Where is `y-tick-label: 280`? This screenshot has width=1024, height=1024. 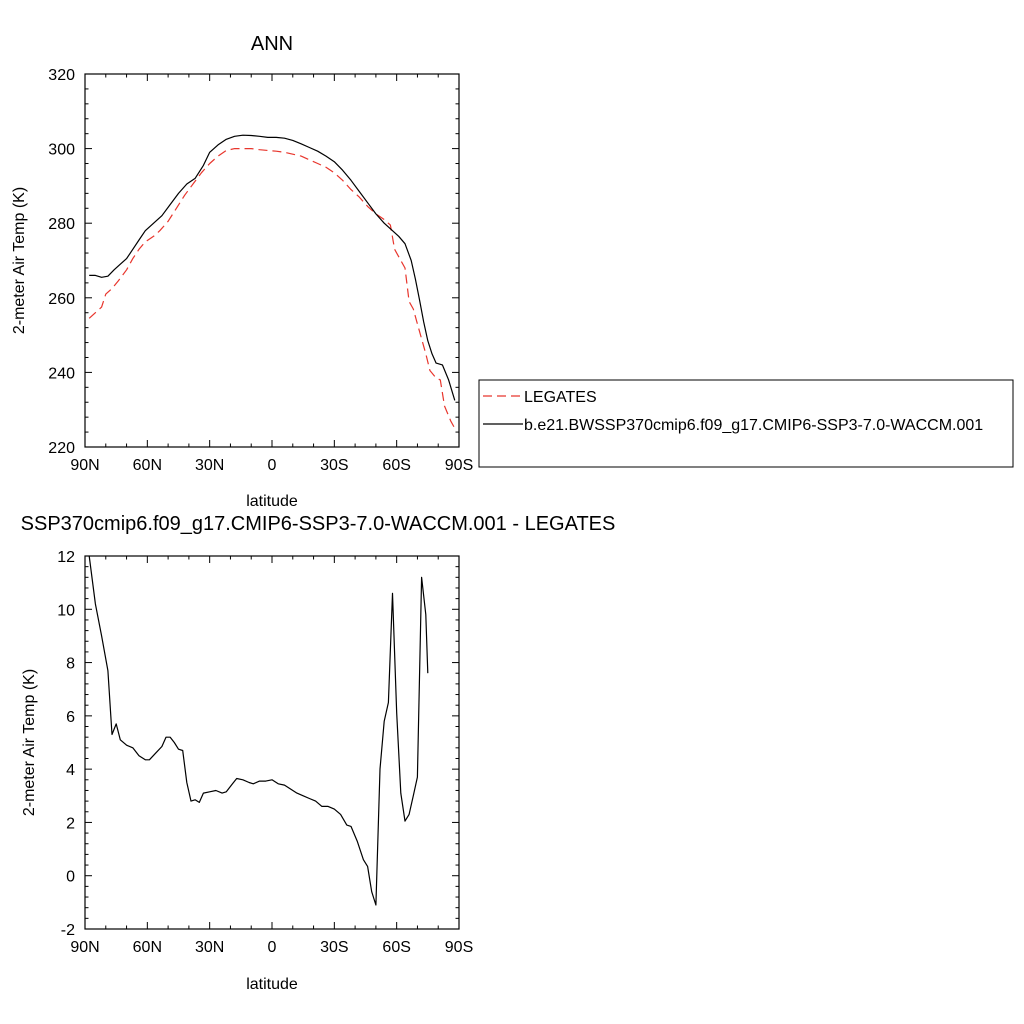 y-tick-label: 280 is located at coordinates (61, 224).